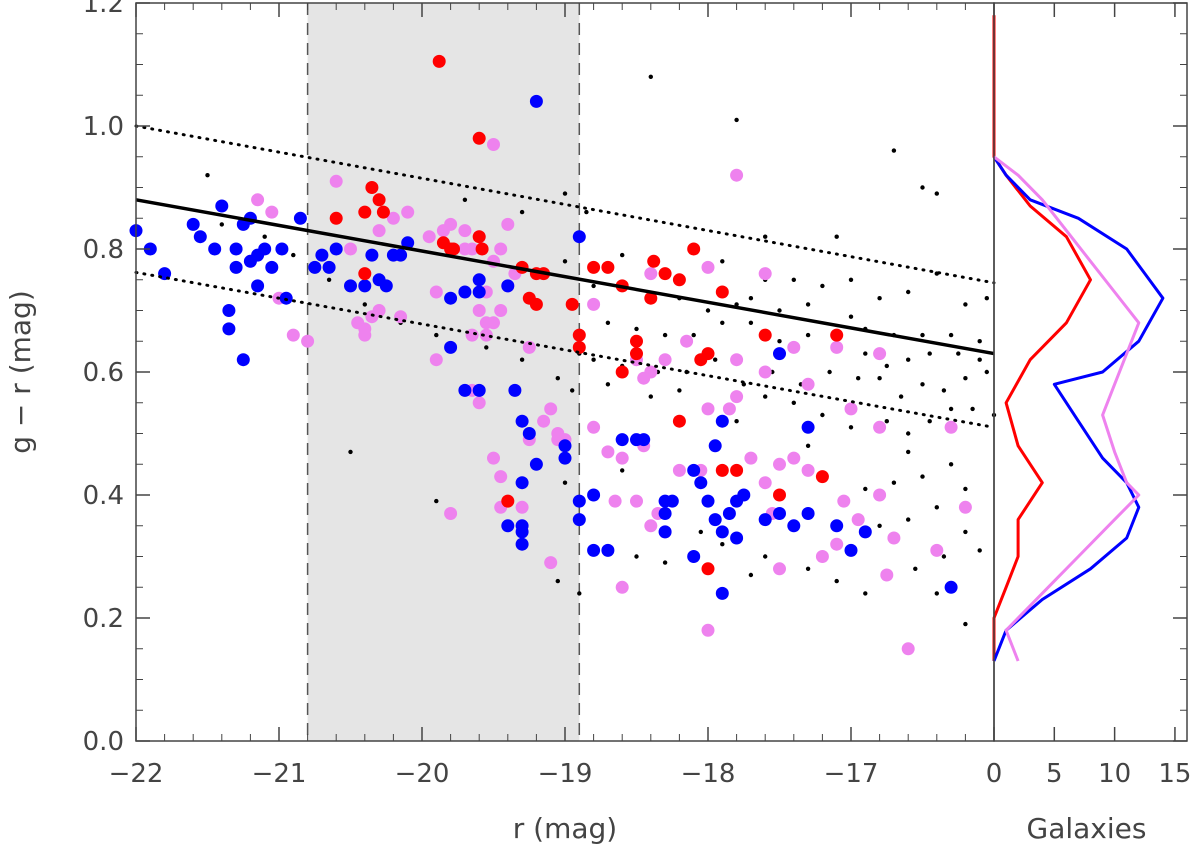 The width and height of the screenshot is (1200, 856). I want to click on pink-histogram-line, so click(1067, 408).